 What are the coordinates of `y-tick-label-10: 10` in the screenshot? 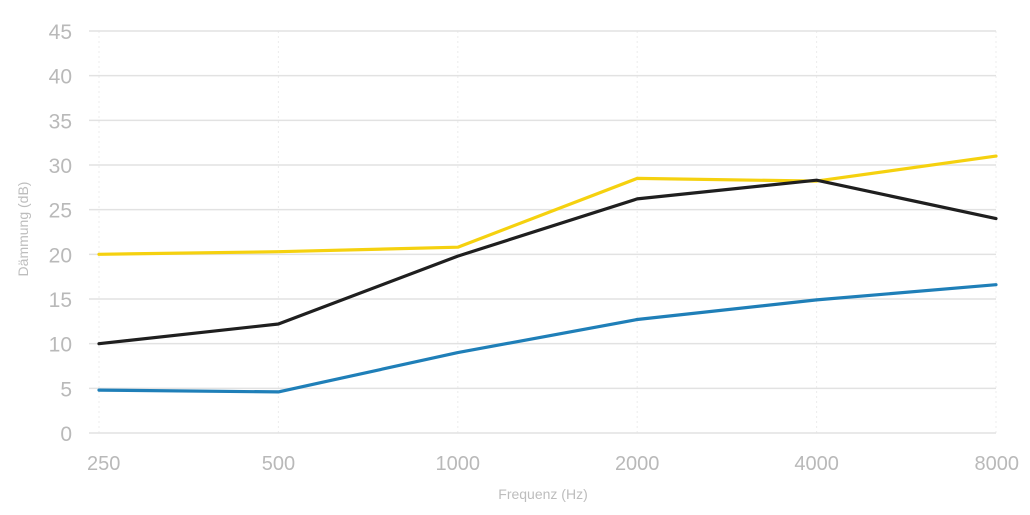 It's located at (60, 345).